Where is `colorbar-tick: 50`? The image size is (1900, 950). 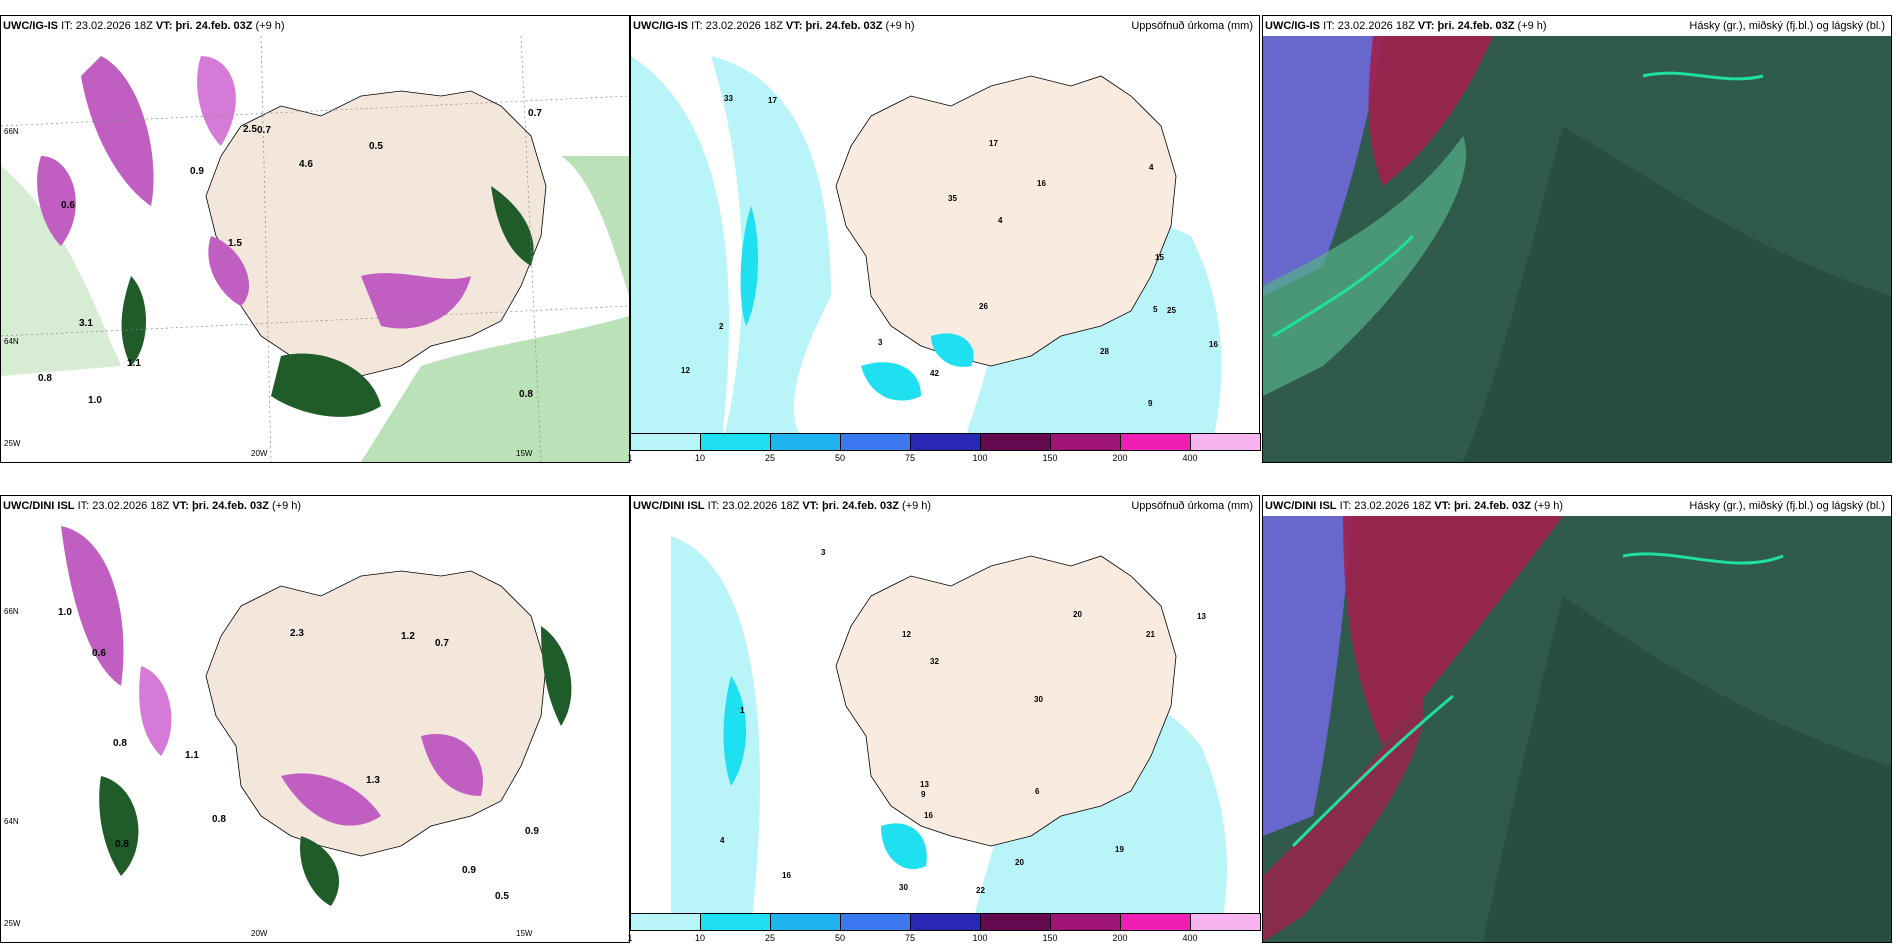
colorbar-tick: 50 is located at coordinates (840, 458).